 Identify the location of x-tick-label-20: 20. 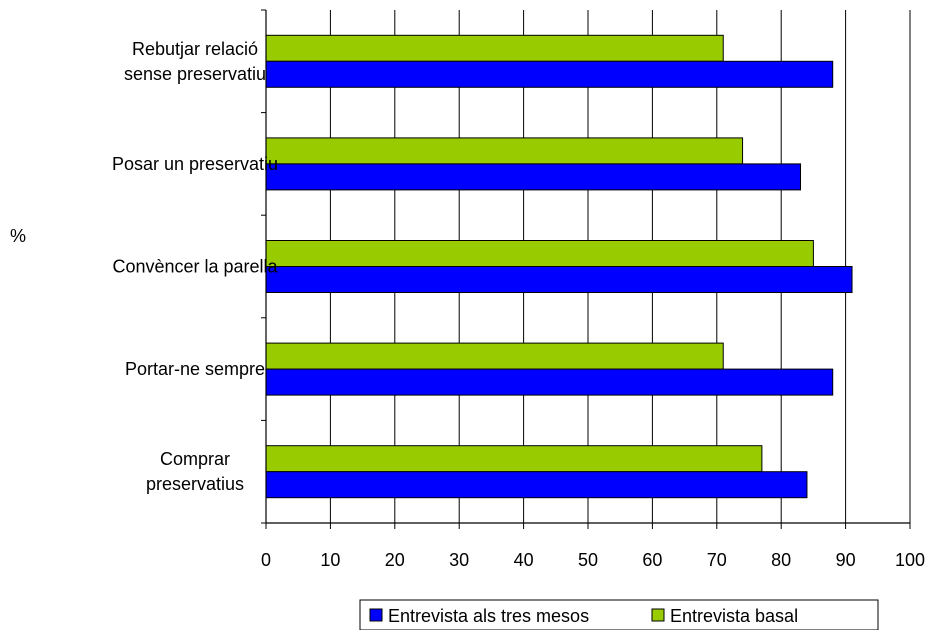
(395, 560).